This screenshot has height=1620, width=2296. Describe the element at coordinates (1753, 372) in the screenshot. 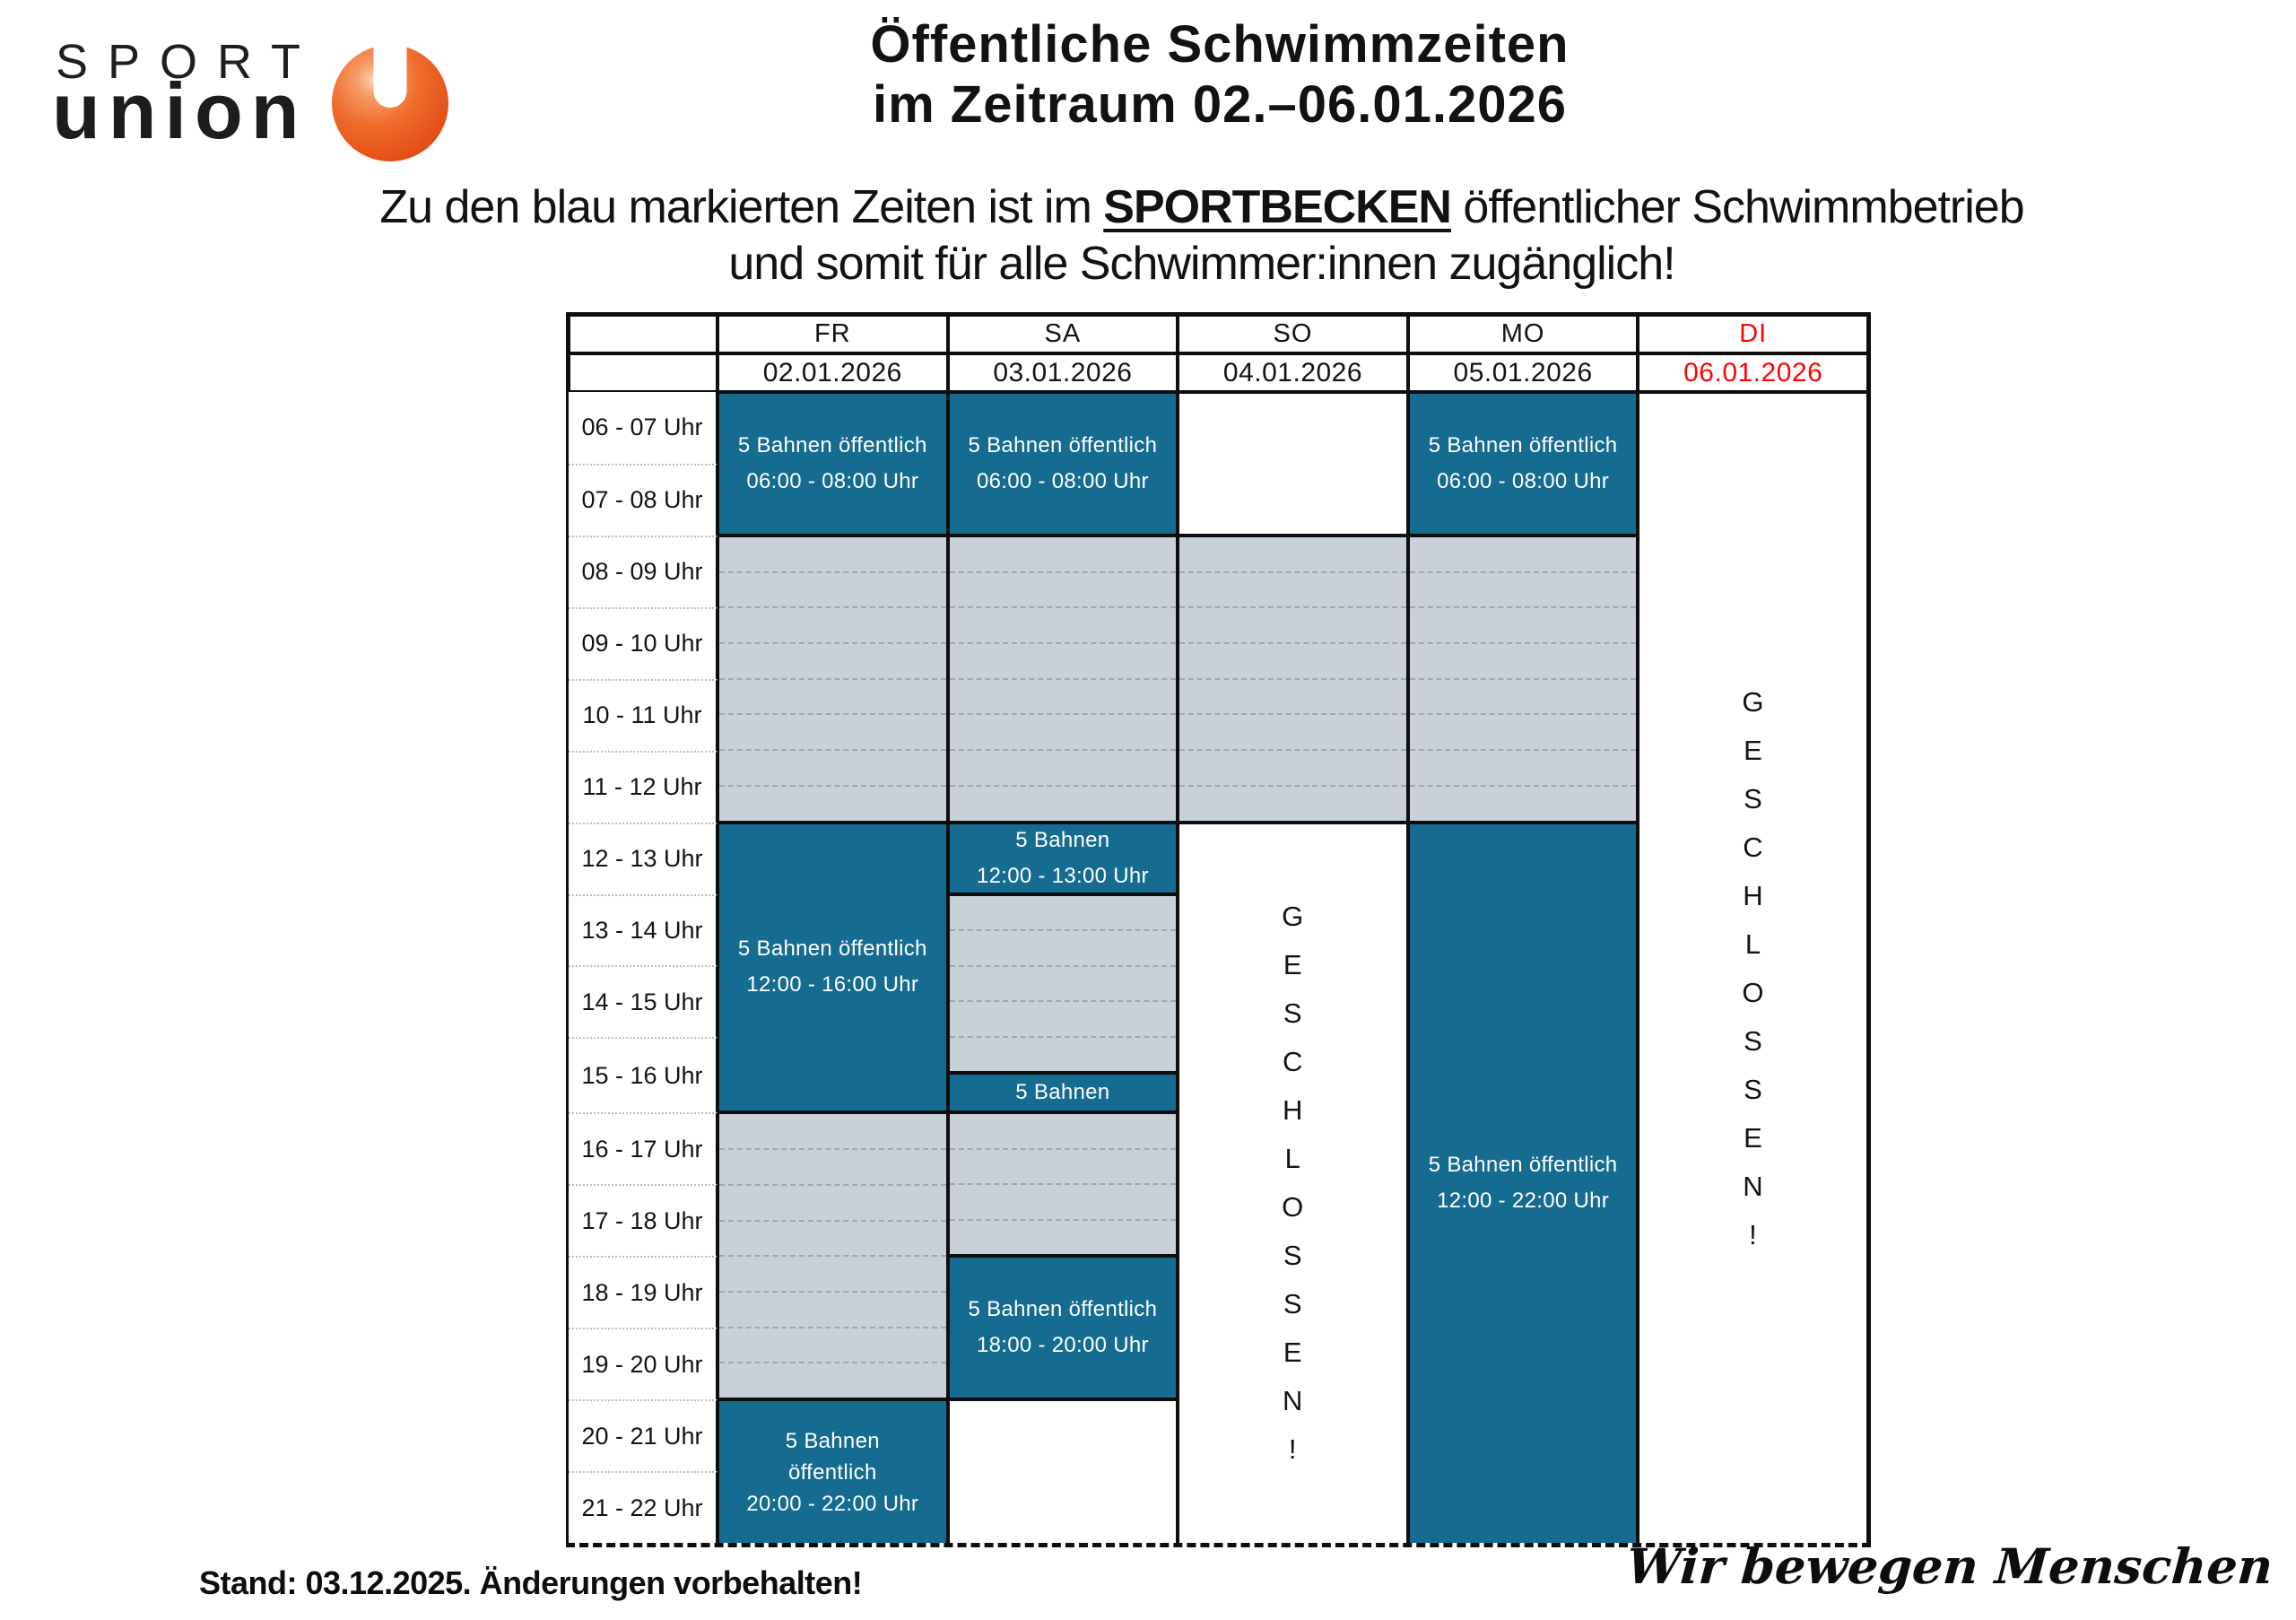

I see `date-header-di: 06.01.2026` at that location.